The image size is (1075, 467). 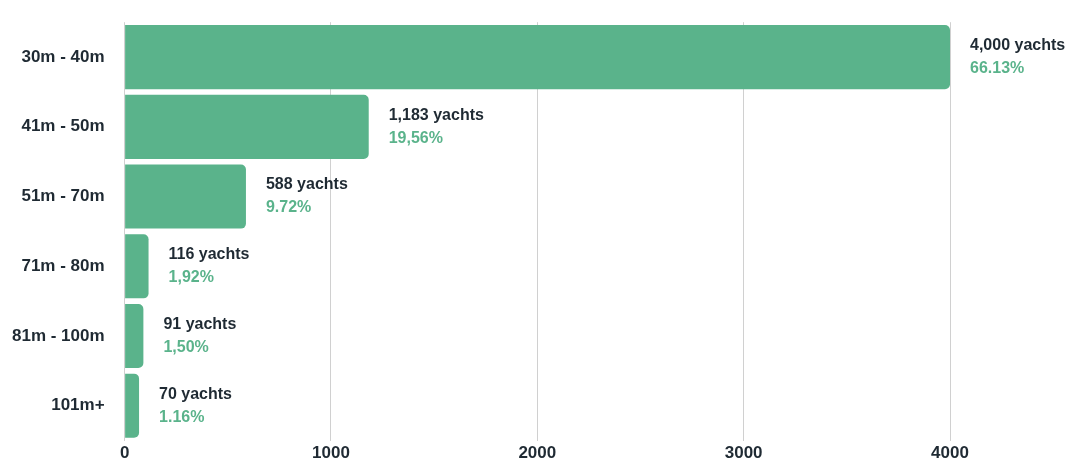 I want to click on x-tick-label: 0, so click(x=124, y=453).